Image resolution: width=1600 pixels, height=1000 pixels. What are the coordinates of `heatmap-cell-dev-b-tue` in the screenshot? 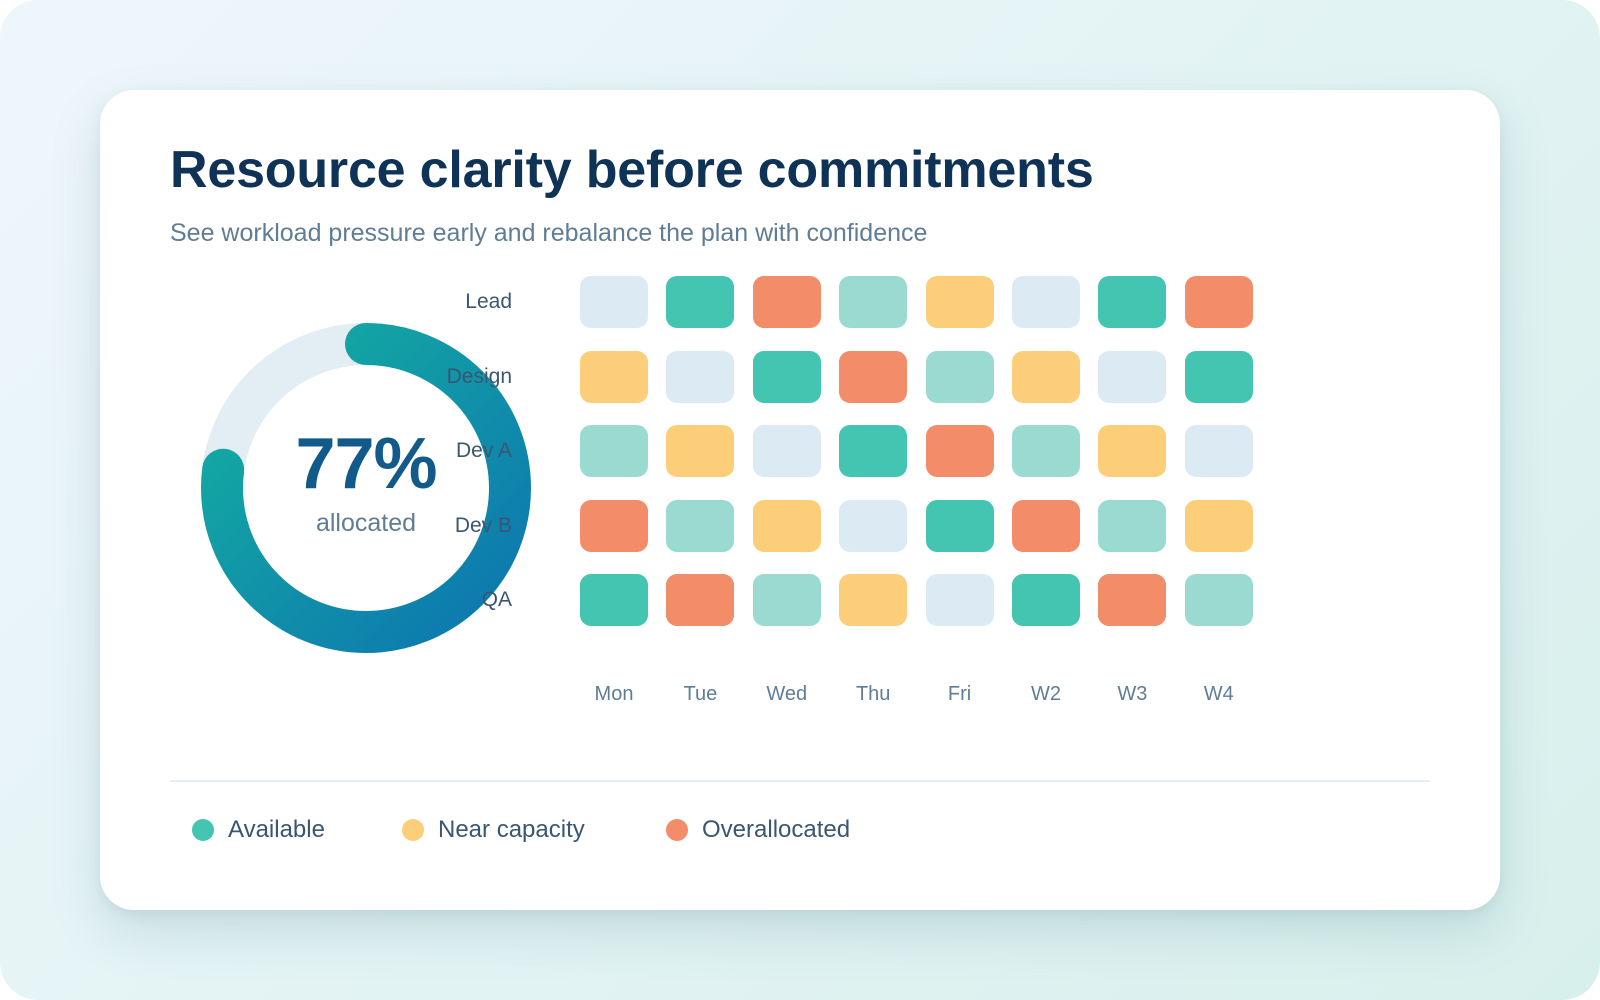 It's located at (700, 525).